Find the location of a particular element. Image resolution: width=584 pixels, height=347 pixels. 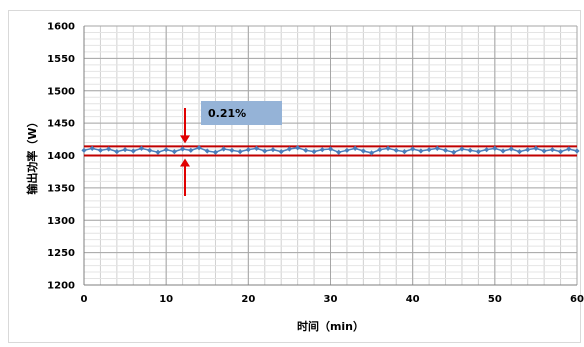

annotation-box is located at coordinates (241, 113).